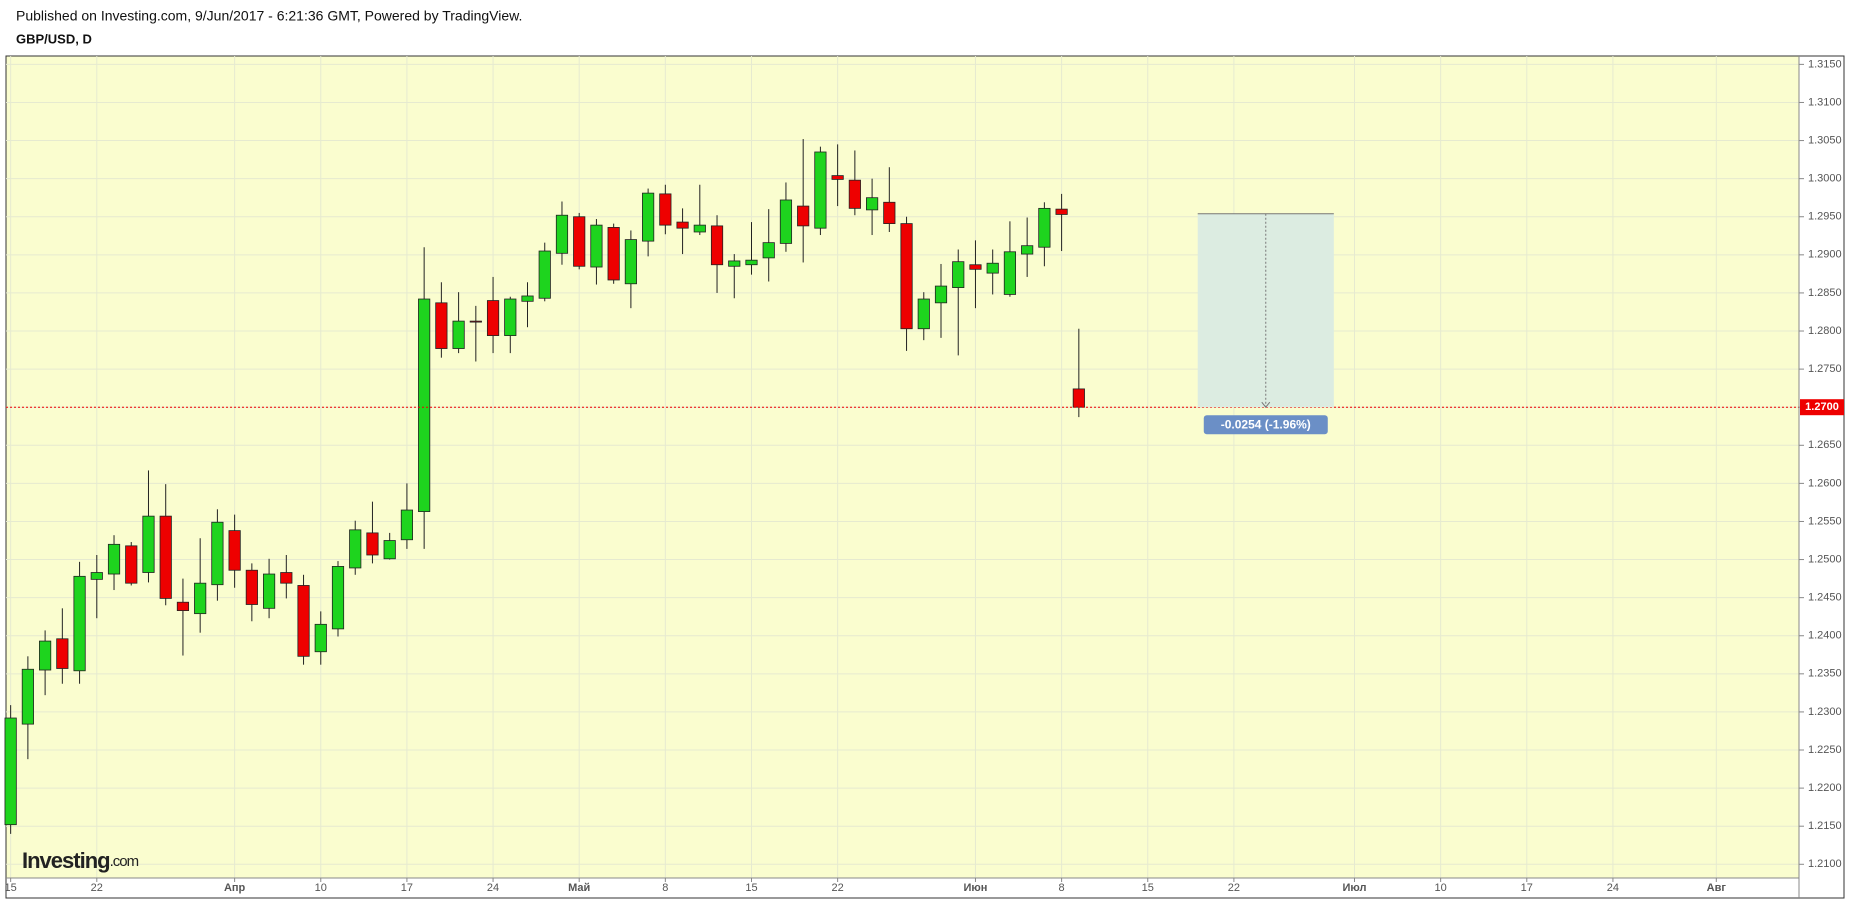 This screenshot has height=903, width=1851. Describe the element at coordinates (1825, 598) in the screenshot. I see `y-tick-label: 1.2450` at that location.